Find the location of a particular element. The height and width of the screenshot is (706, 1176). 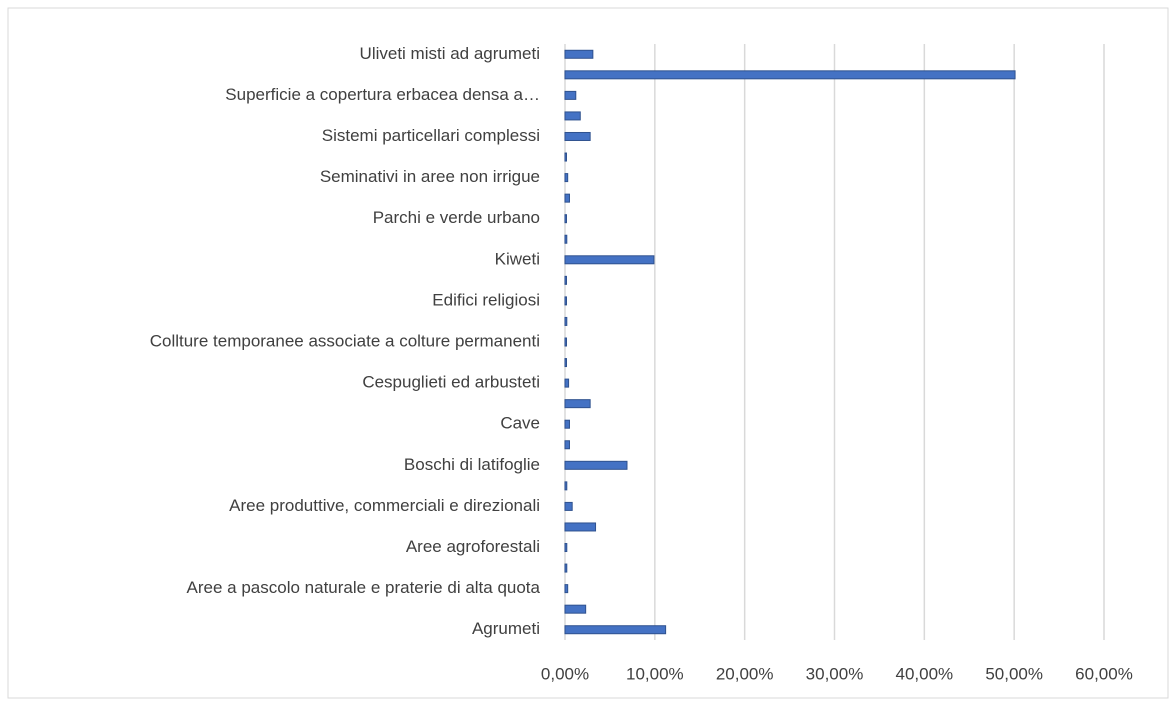

x-tick-label: 10,00% is located at coordinates (655, 673).